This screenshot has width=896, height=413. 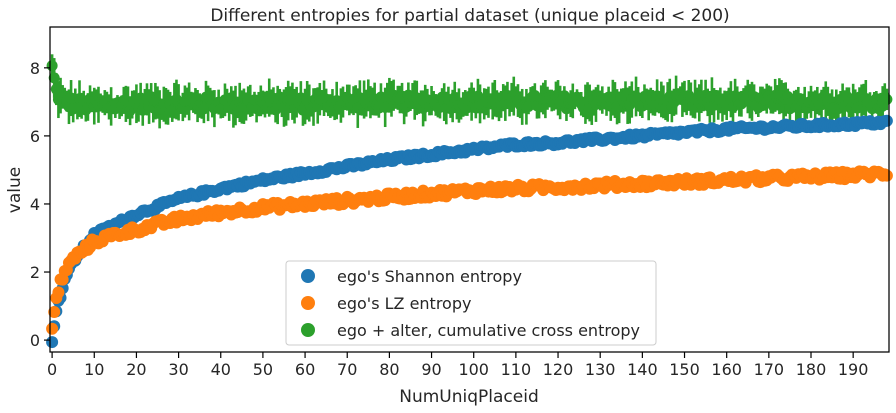 What do you see at coordinates (558, 369) in the screenshot?
I see `x-tick-label: 120` at bounding box center [558, 369].